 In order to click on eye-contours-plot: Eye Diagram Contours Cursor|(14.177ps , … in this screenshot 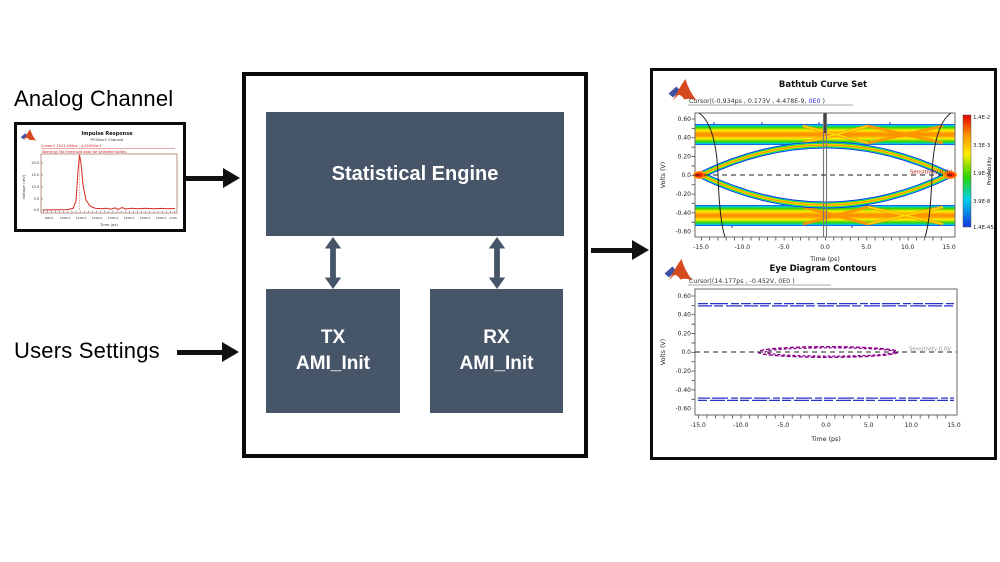, I will do `click(810, 351)`.